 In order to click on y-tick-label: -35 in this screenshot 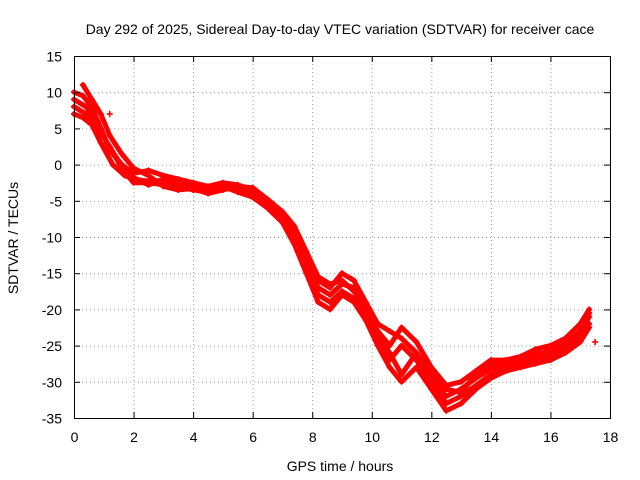, I will do `click(52, 419)`.